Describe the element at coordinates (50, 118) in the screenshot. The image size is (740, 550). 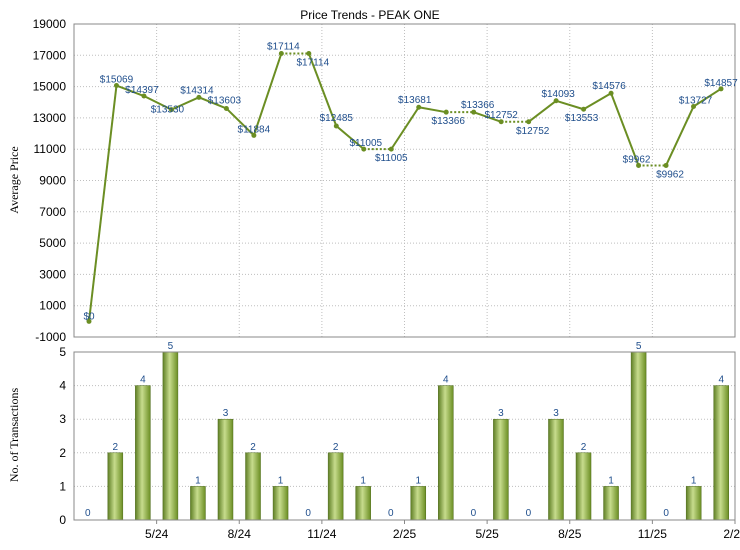
I see `price-y-tick-label: 13000` at that location.